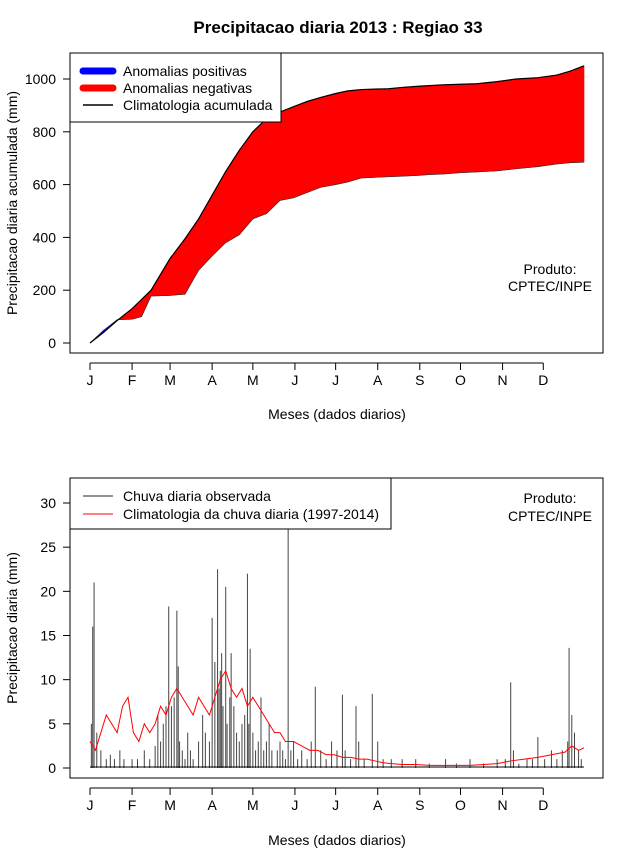  I want to click on figure-title: Precipitacao diaria 2013 : Regiao 33, so click(337, 27).